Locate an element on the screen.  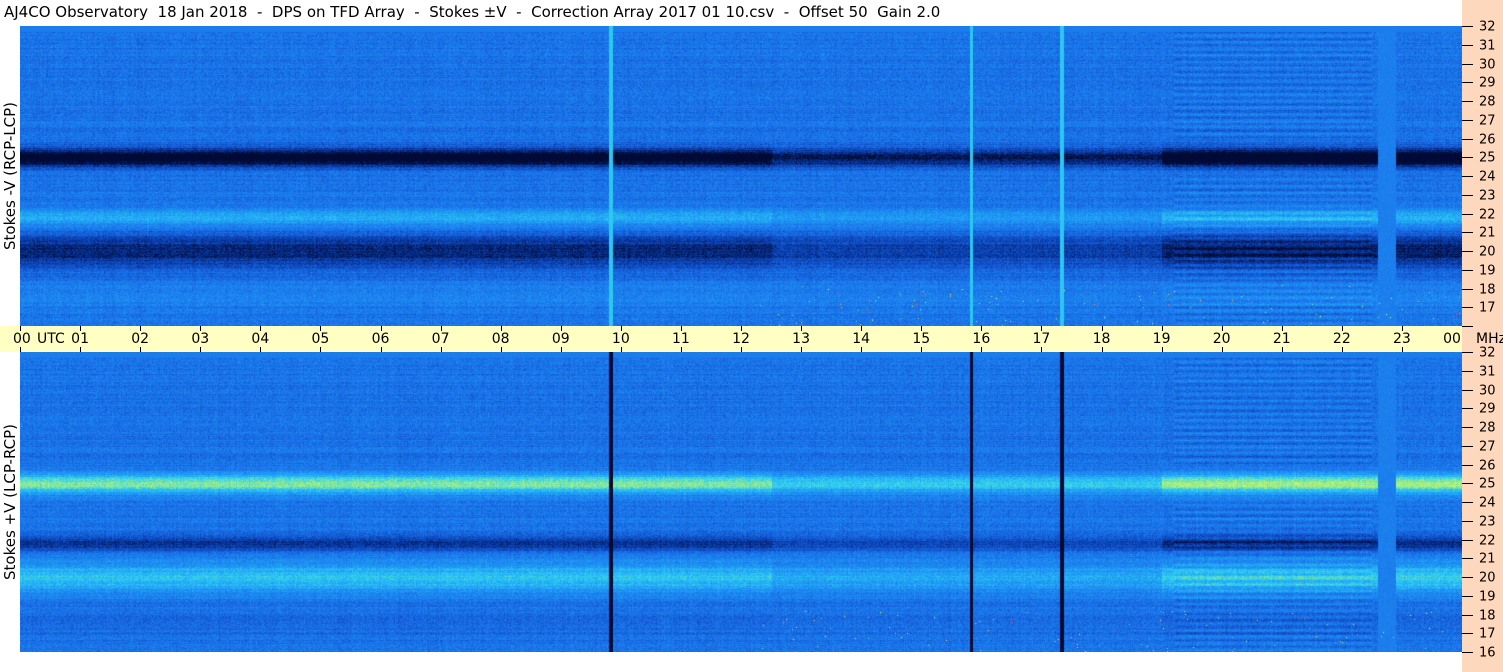
time-tick-label: 22 is located at coordinates (1341, 339).